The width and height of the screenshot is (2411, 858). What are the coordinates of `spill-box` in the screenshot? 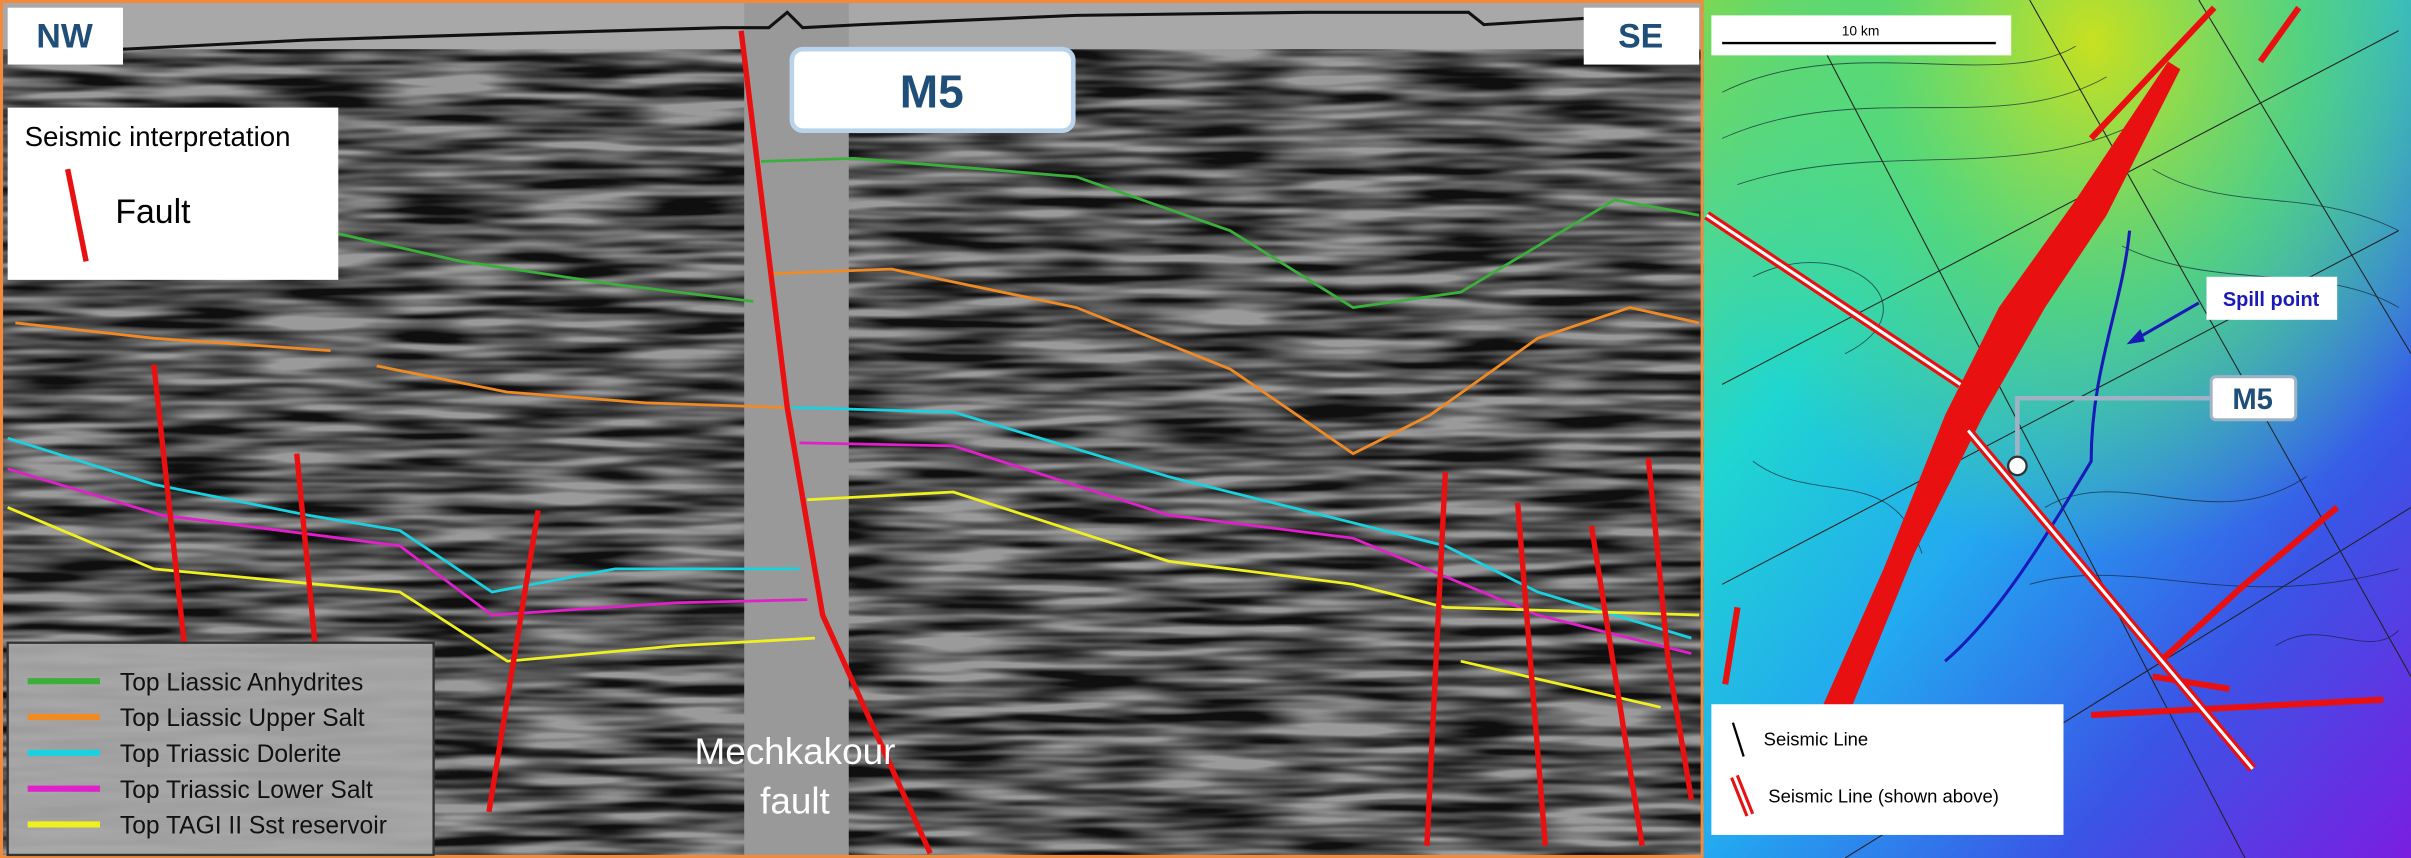 It's located at (2272, 298).